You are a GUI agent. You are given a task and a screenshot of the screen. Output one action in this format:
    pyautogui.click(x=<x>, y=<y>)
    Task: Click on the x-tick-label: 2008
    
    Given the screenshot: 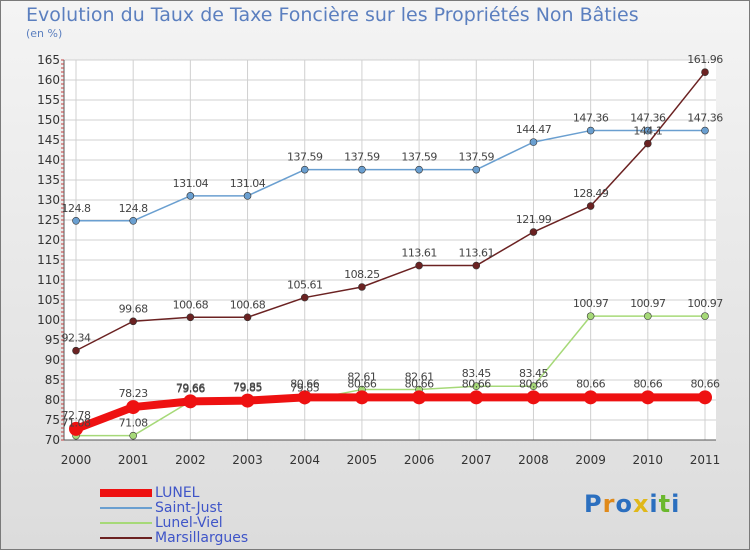 What is the action you would take?
    pyautogui.click(x=533, y=460)
    